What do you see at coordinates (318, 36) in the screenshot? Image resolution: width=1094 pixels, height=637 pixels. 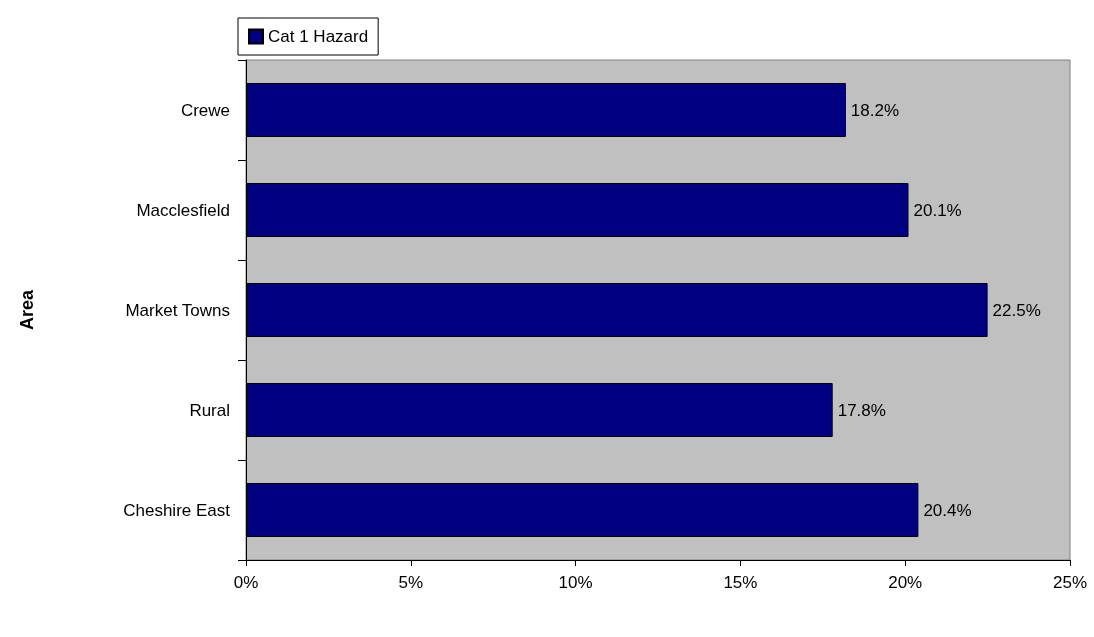 I see `legend-label: Cat 1 Hazard` at bounding box center [318, 36].